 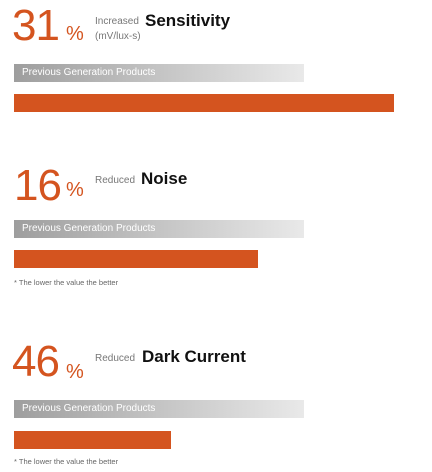 What do you see at coordinates (164, 178) in the screenshot?
I see `metric-label: Noise` at bounding box center [164, 178].